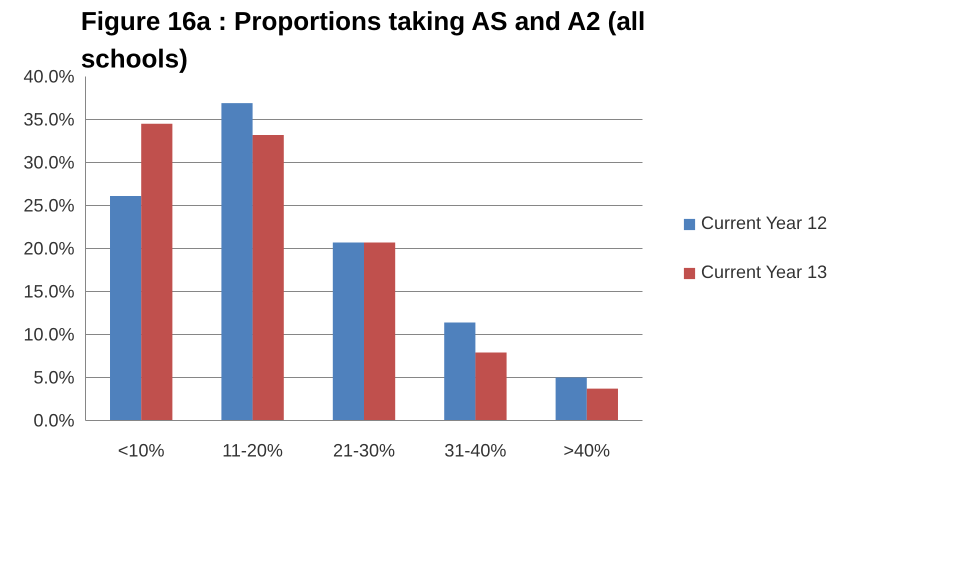 Image resolution: width=958 pixels, height=580 pixels. I want to click on y-tick-label: 40.0%, so click(49, 76).